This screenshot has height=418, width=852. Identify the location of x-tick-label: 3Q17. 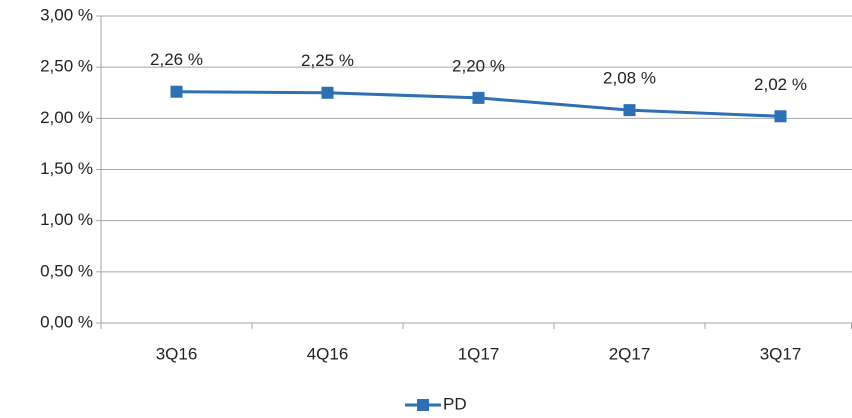
(781, 353).